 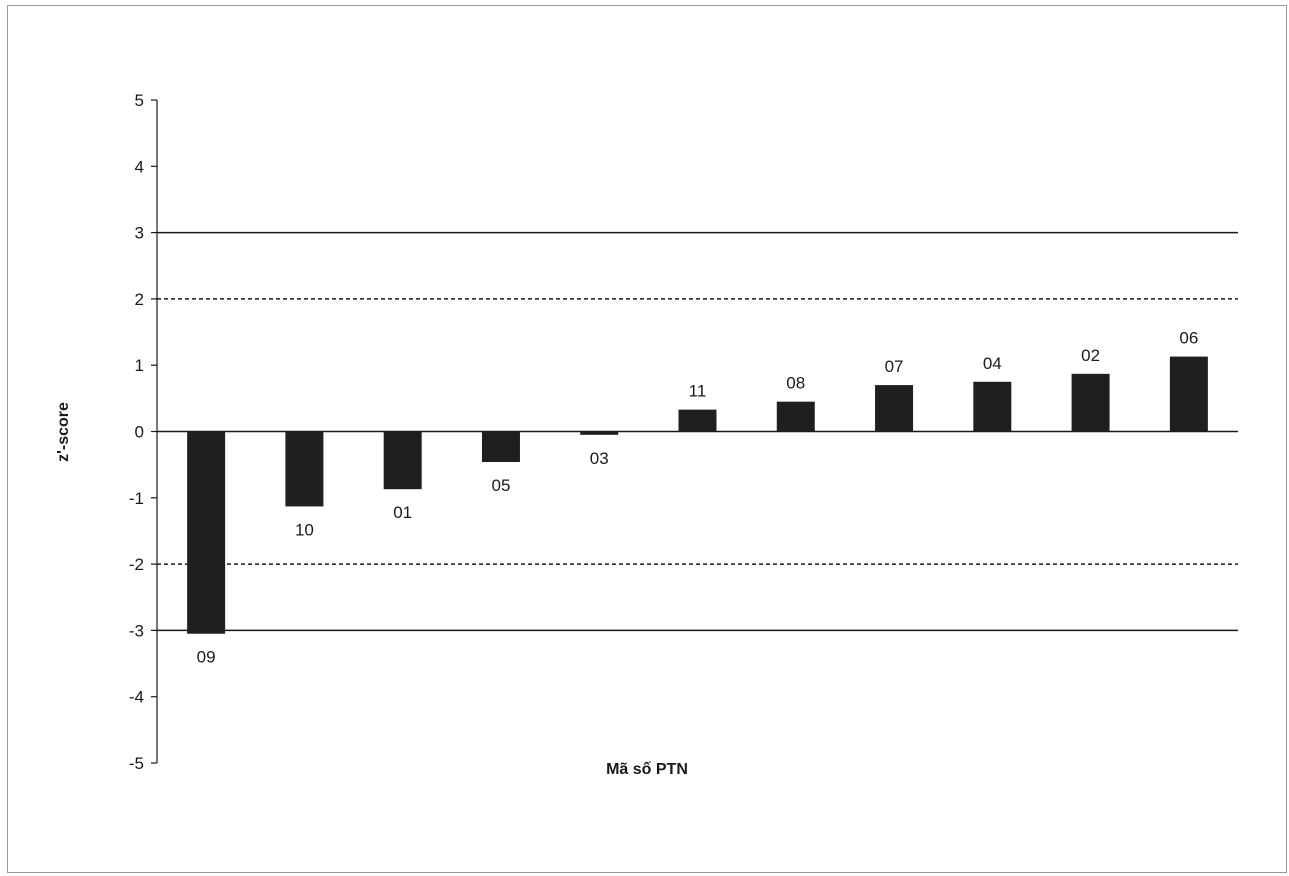 What do you see at coordinates (139, 432) in the screenshot?
I see `y-tick-label: 0` at bounding box center [139, 432].